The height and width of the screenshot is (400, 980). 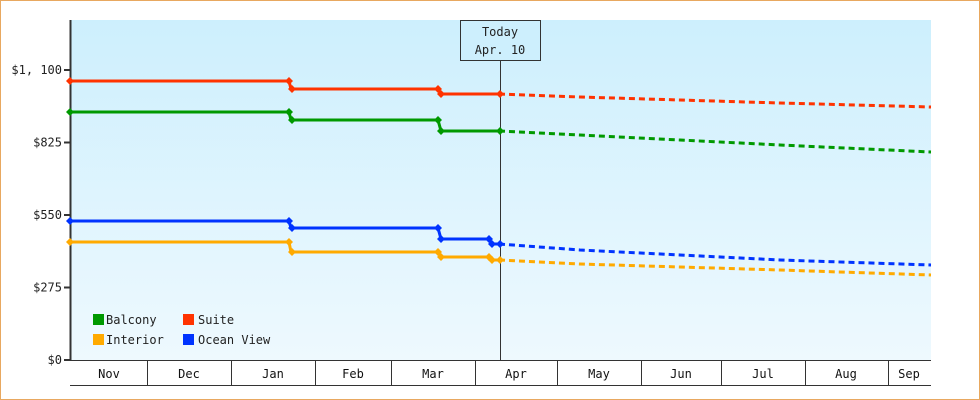 I want to click on today-label: Today, so click(x=500, y=32).